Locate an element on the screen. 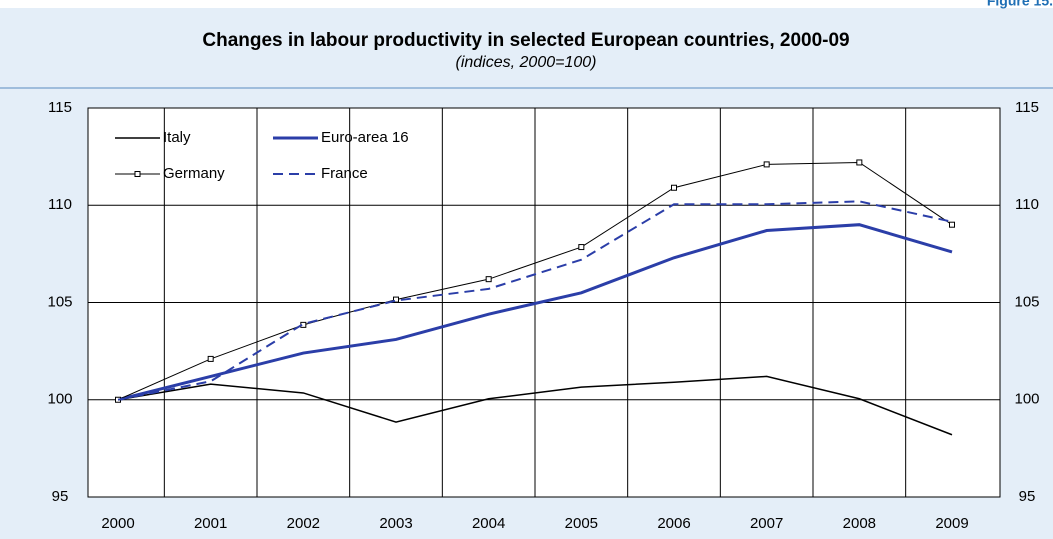 This screenshot has height=539, width=1053. x-tick-label: 2002 is located at coordinates (303, 523).